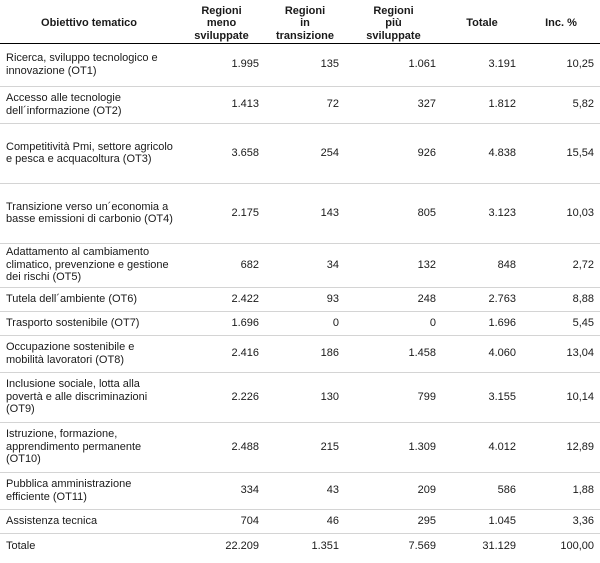 Image resolution: width=600 pixels, height=563 pixels. I want to click on header-obiettivo: Obiettivo tematico, so click(89, 23).